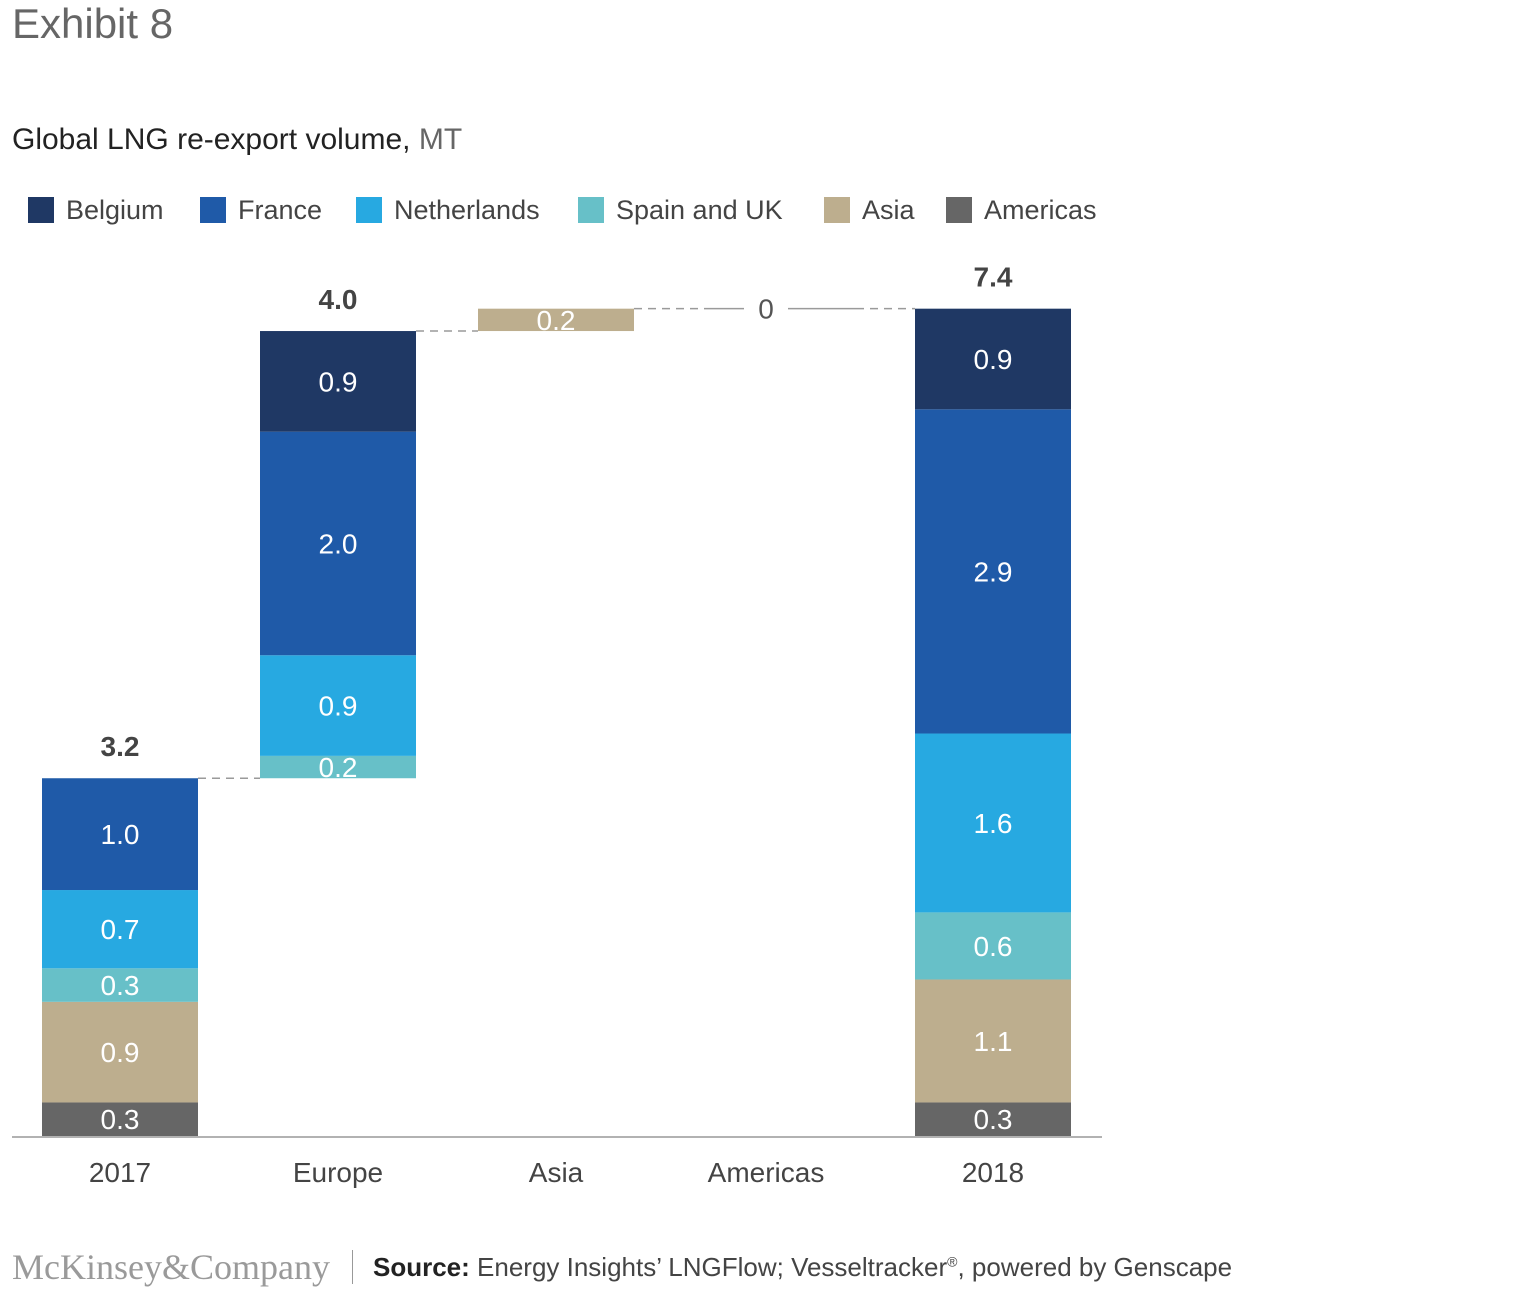 This screenshot has height=1297, width=1536. Describe the element at coordinates (959, 210) in the screenshot. I see `legend-swatch-americas` at that location.